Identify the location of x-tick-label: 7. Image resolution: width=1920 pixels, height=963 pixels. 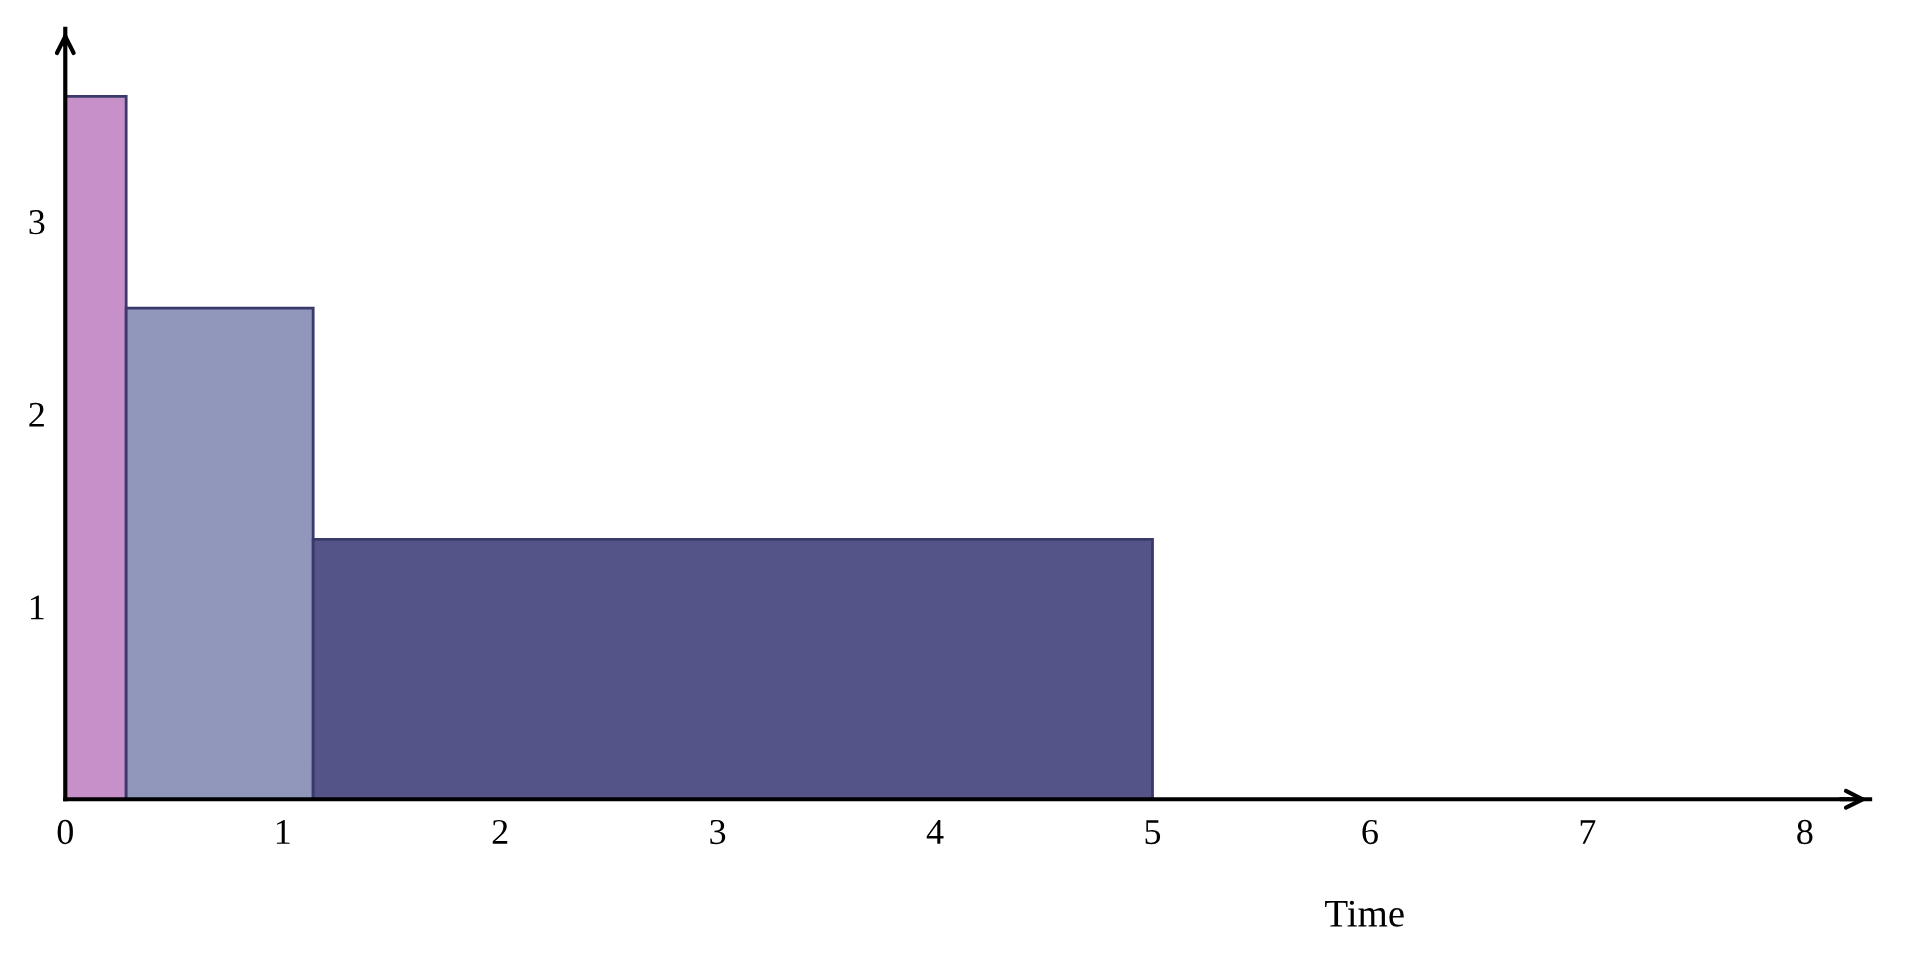
(1588, 832).